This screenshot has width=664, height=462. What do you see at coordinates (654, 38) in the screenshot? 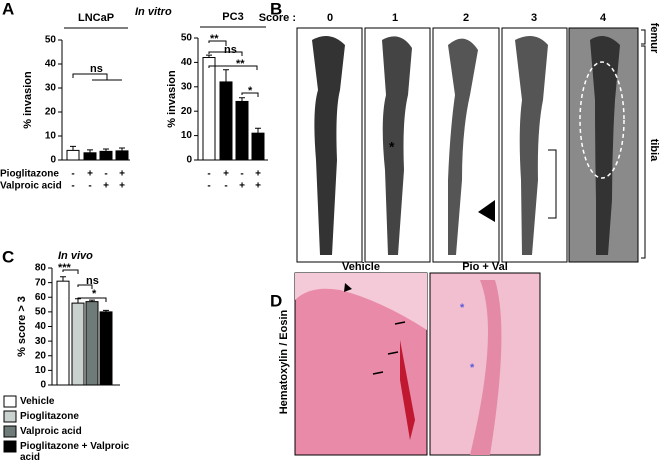
I see `region-label: femur` at bounding box center [654, 38].